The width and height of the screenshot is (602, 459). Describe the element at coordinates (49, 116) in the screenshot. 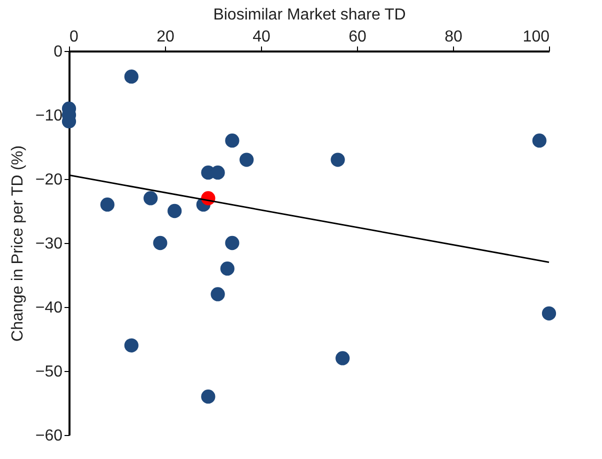

I see `y-tick-label: −10` at that location.